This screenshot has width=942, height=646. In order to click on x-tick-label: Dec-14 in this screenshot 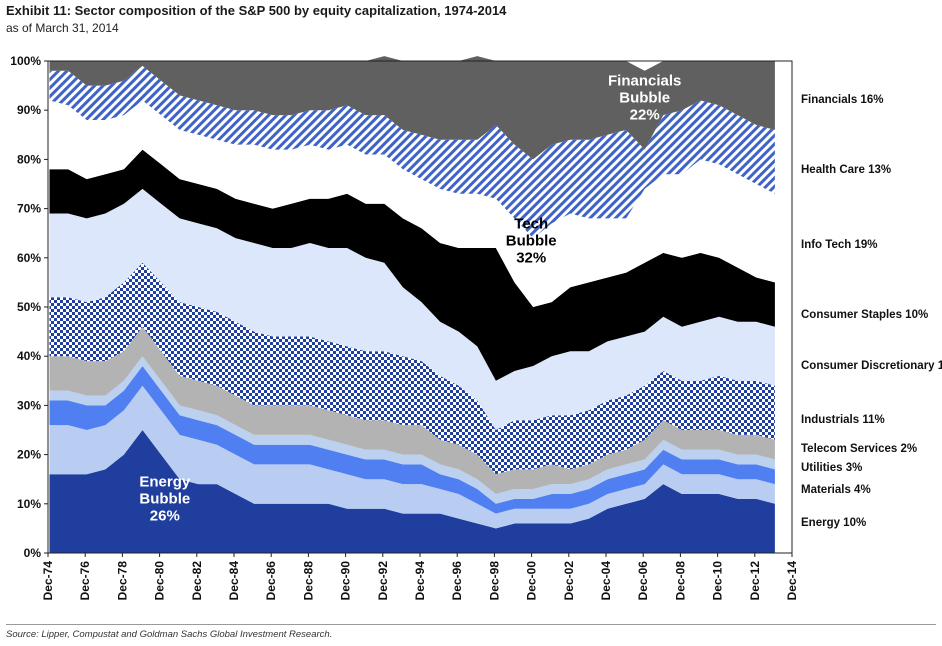, I will do `click(792, 581)`.